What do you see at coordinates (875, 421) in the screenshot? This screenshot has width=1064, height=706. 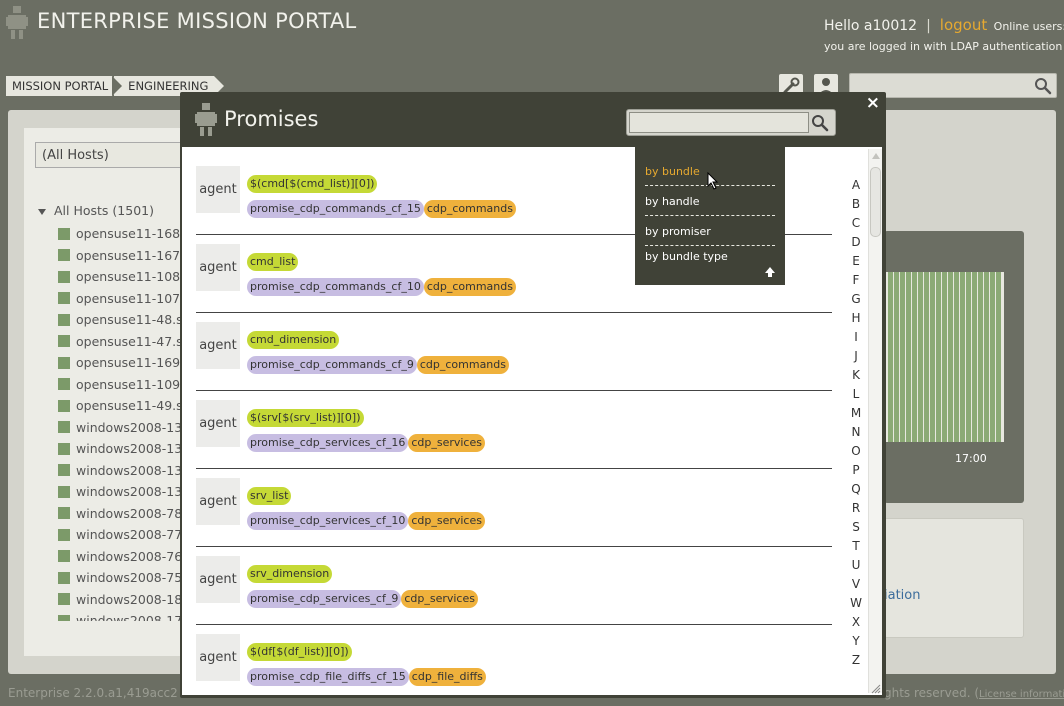 I see `scrollbar` at bounding box center [875, 421].